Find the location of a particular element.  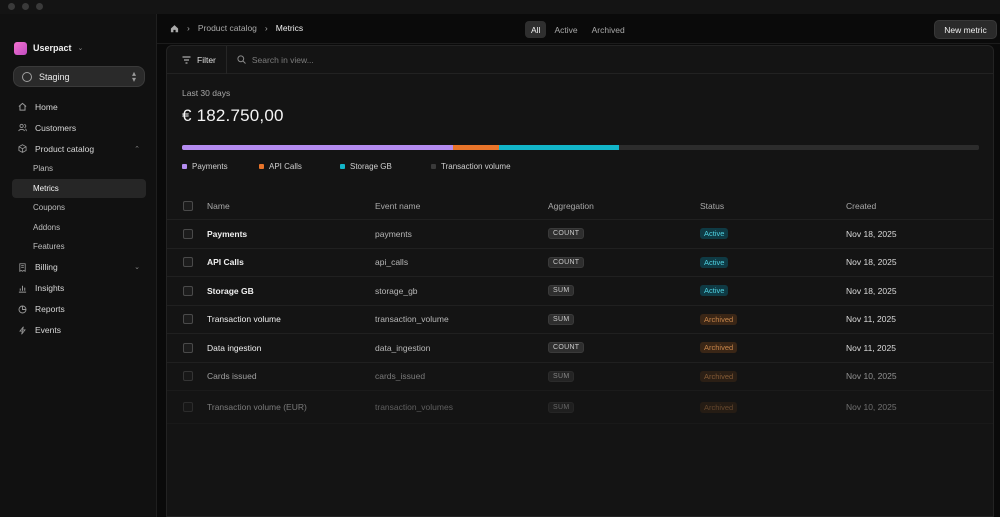

receipt-icon is located at coordinates (22, 267).